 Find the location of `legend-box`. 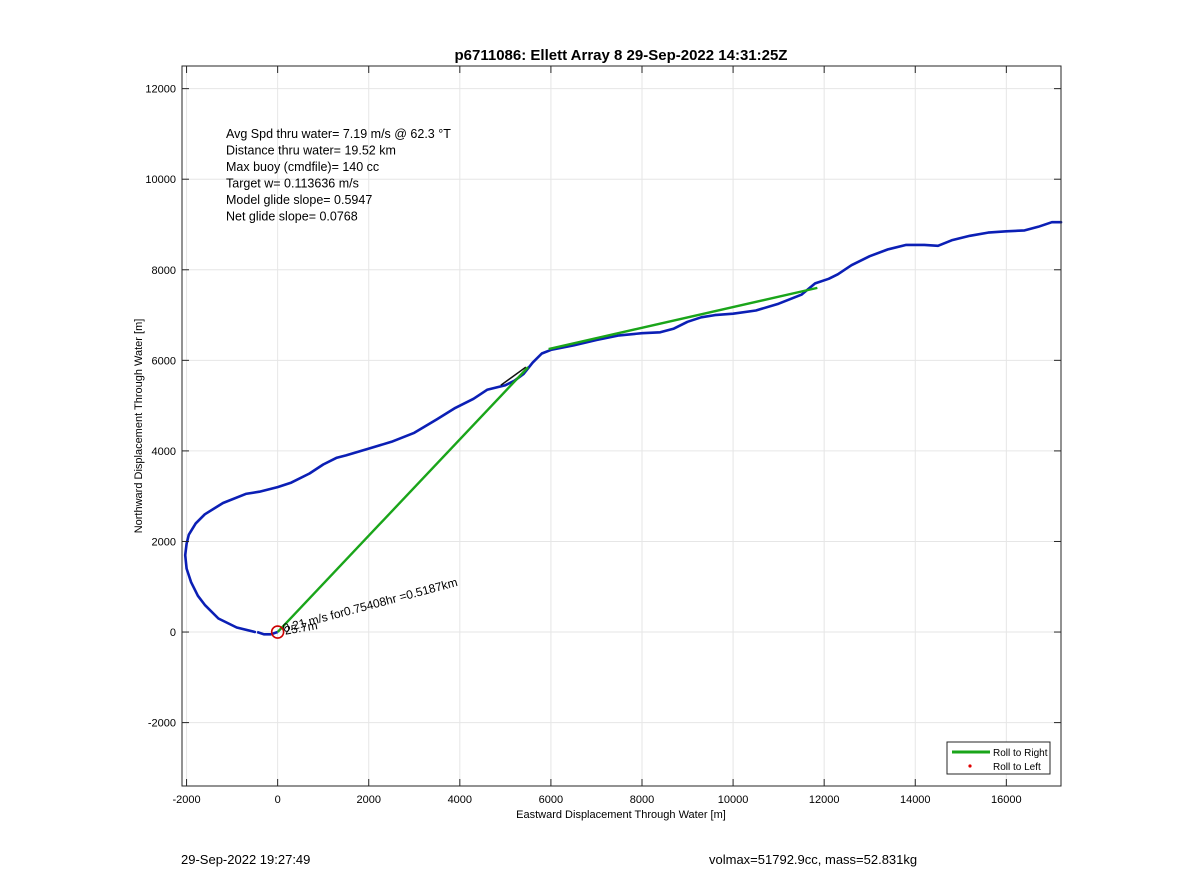

legend-box is located at coordinates (998, 758).